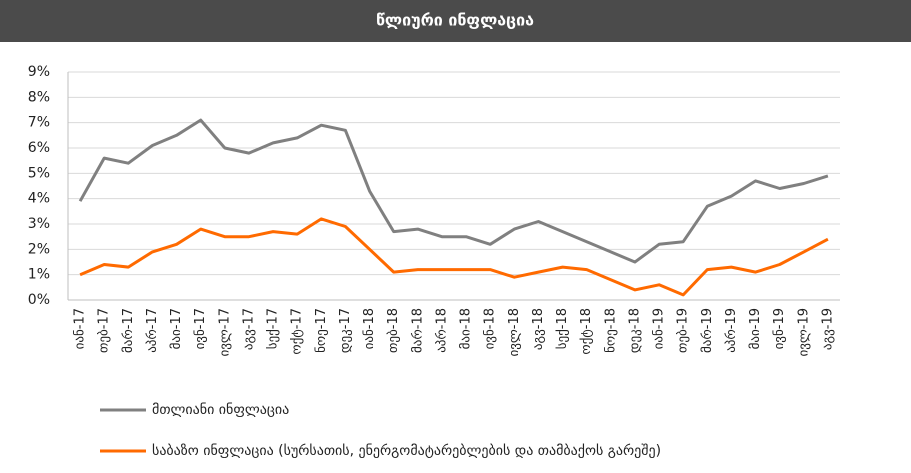 The width and height of the screenshot is (911, 473). What do you see at coordinates (441, 330) in the screenshot?
I see `x-tick-label: აპრ-18` at bounding box center [441, 330].